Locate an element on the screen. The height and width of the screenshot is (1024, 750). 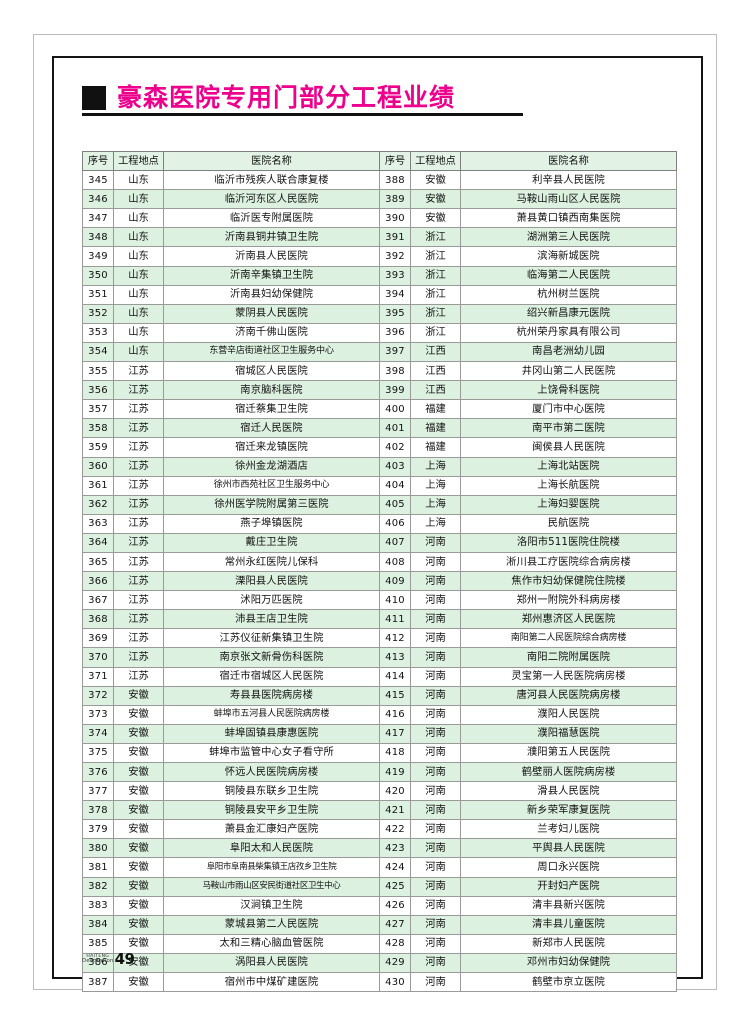
cell-no-right: 420 is located at coordinates (395, 791).